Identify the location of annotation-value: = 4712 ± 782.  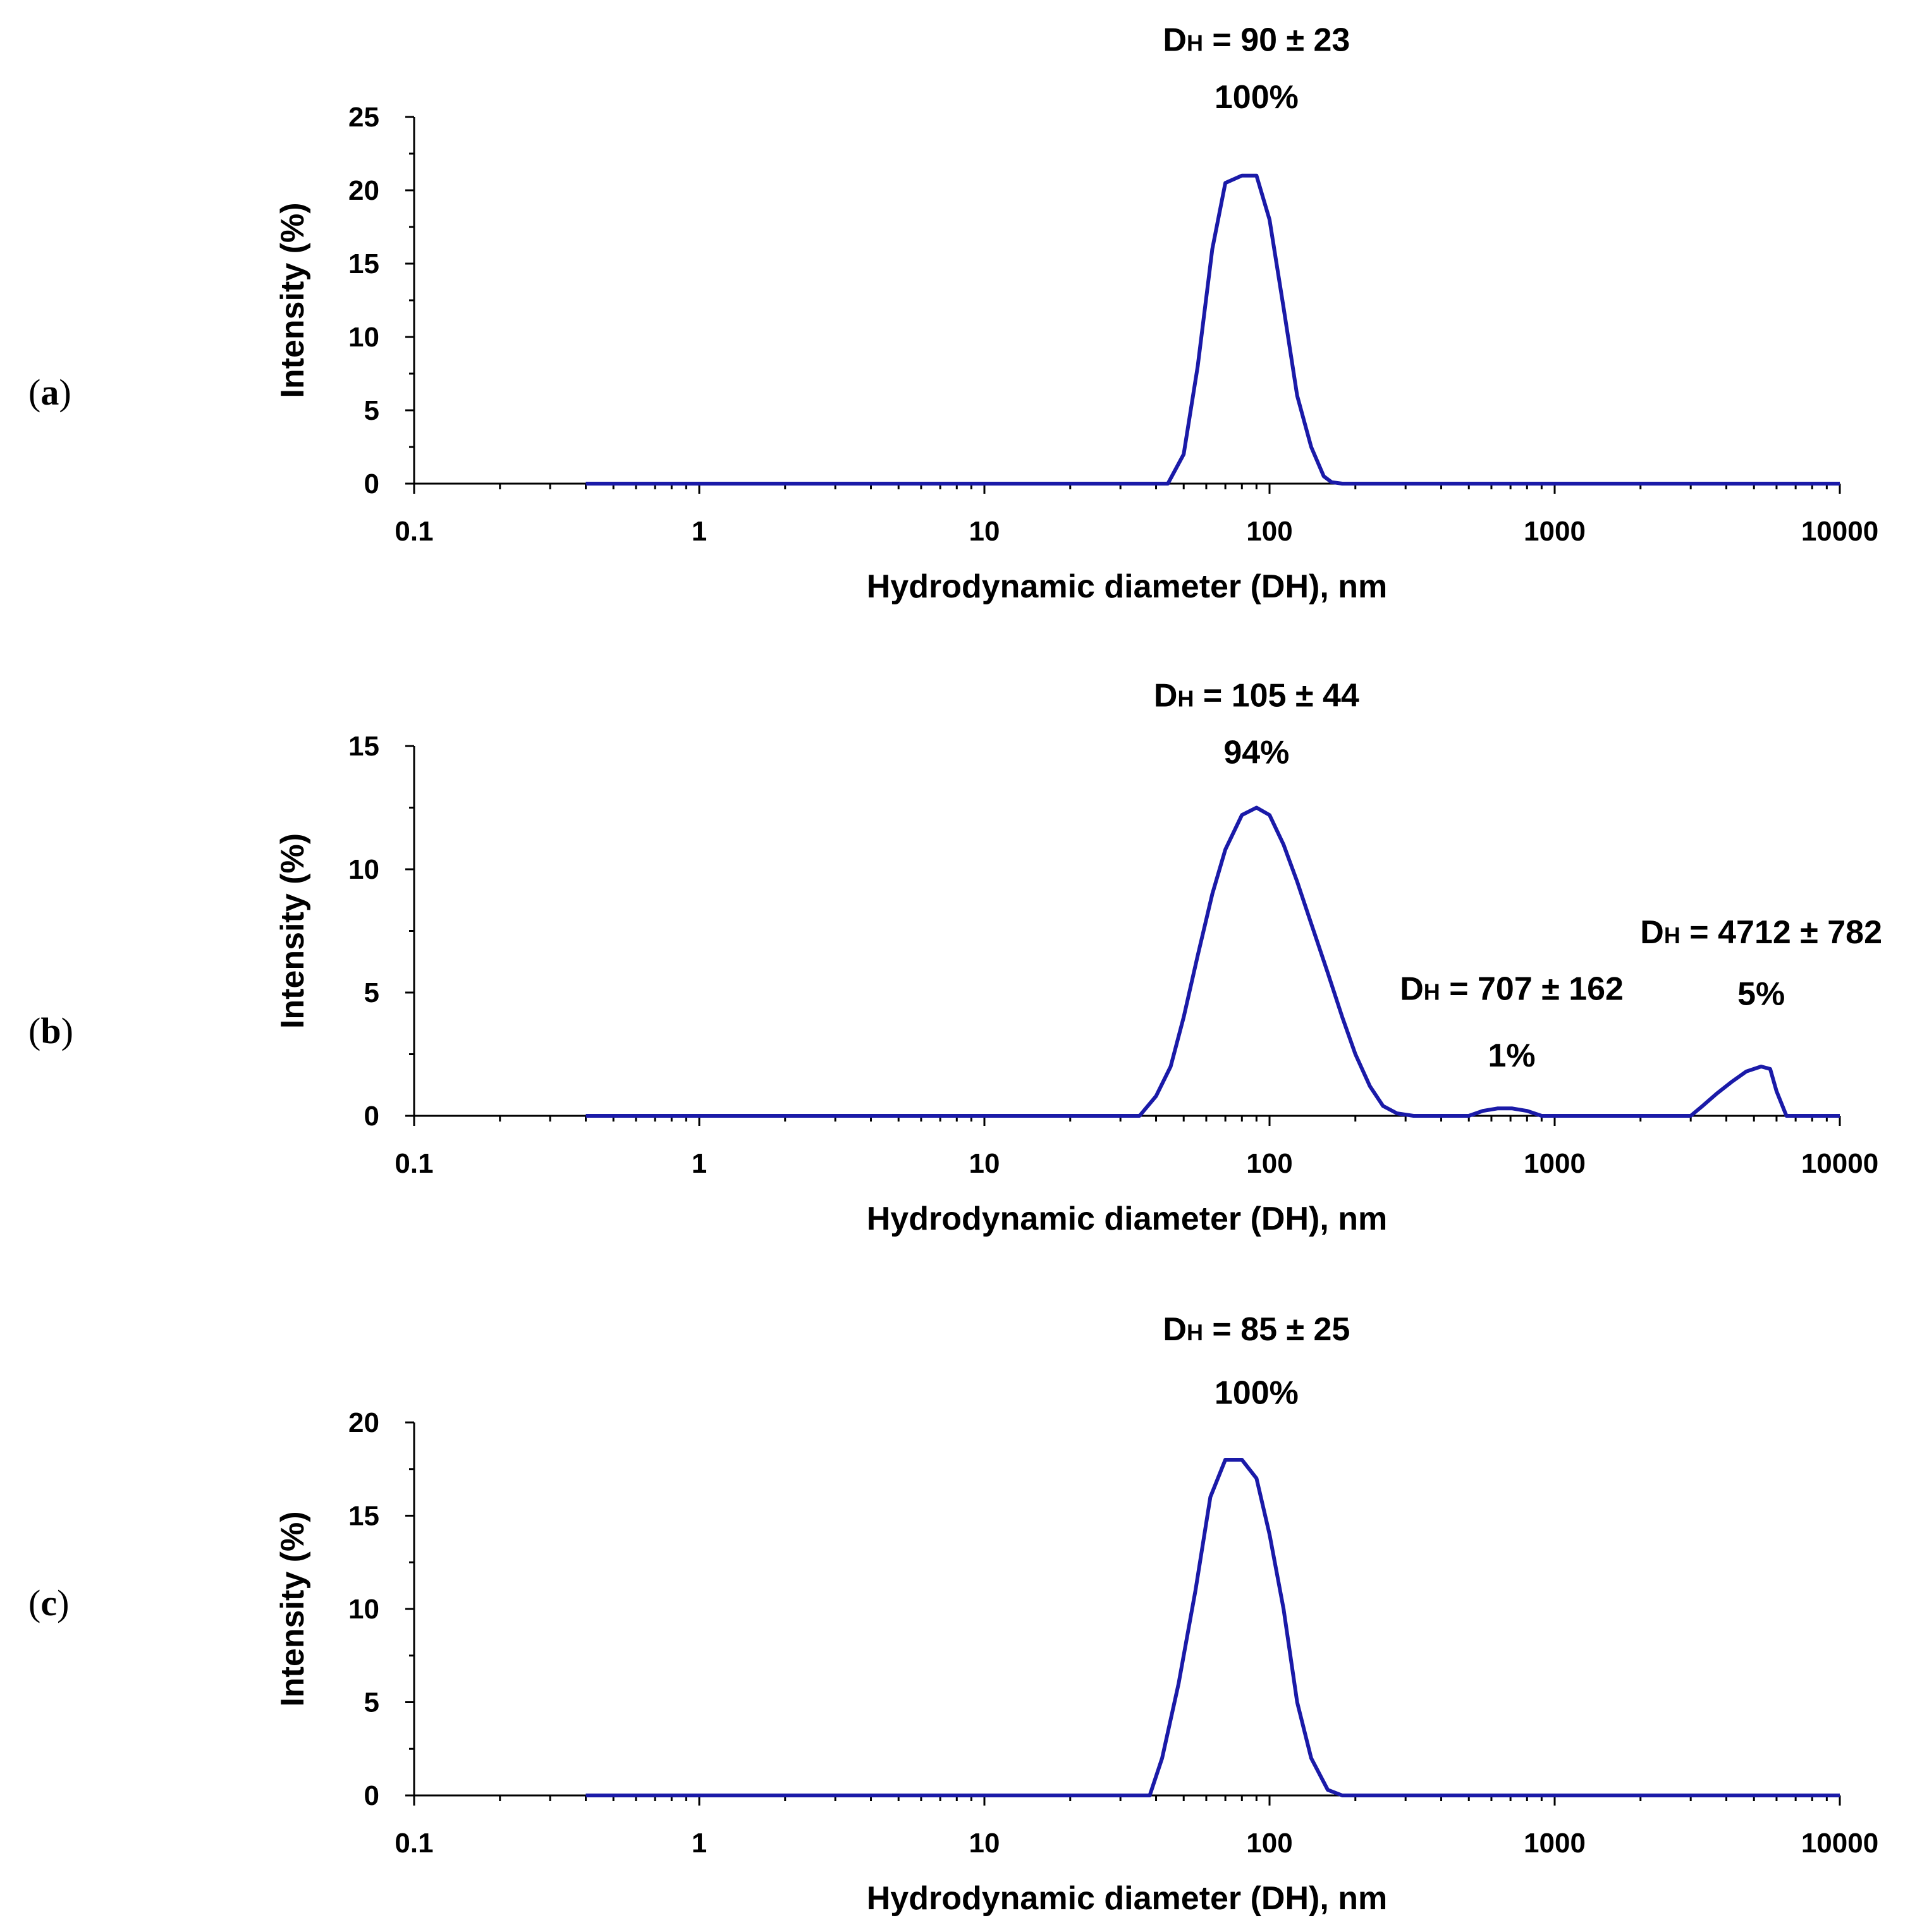
(1781, 932).